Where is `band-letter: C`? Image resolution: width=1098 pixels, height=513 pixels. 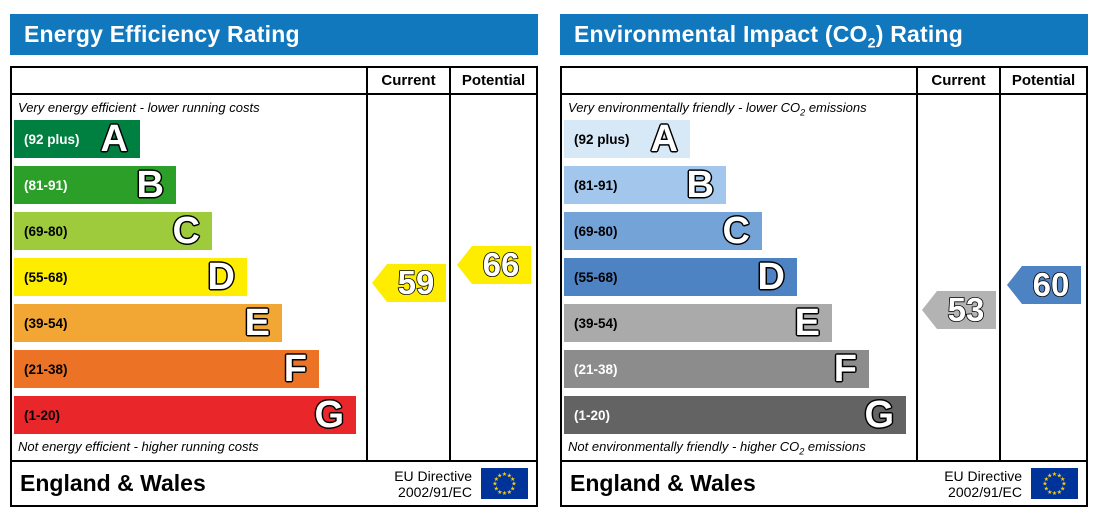
band-letter: C is located at coordinates (736, 231).